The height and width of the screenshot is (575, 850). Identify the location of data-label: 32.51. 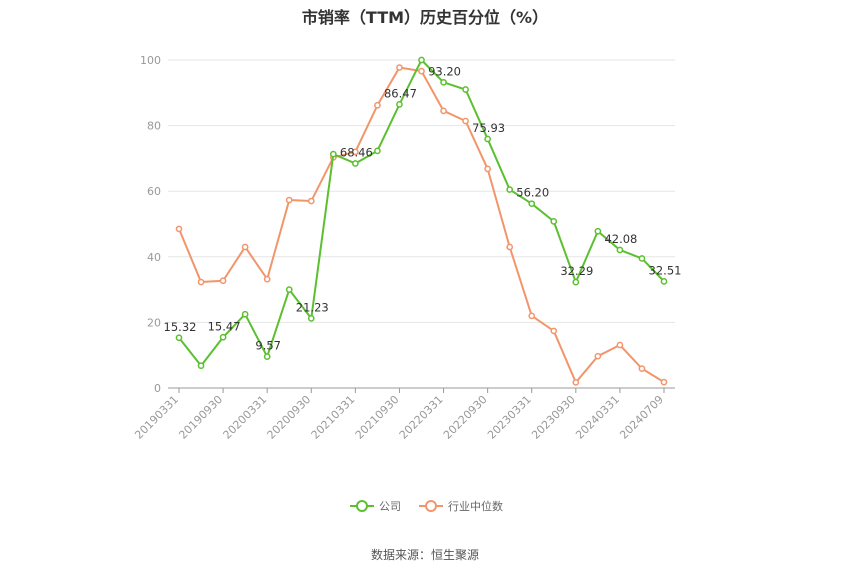
(665, 270).